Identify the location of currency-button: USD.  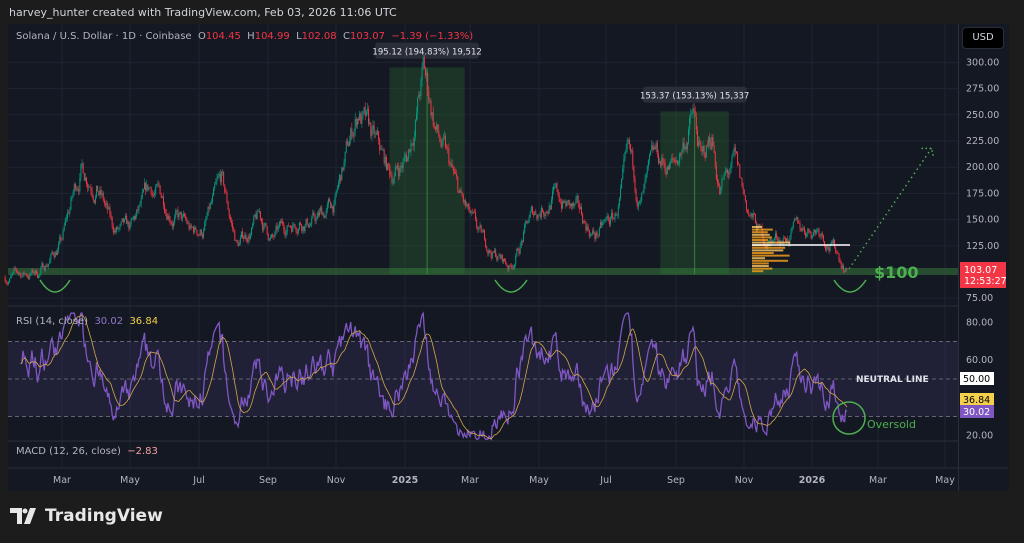
(983, 38).